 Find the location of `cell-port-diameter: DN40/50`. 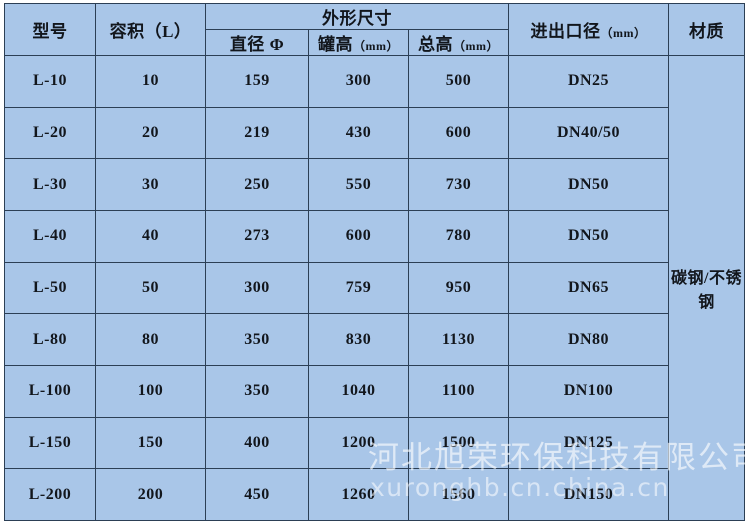

cell-port-diameter: DN40/50 is located at coordinates (588, 133).